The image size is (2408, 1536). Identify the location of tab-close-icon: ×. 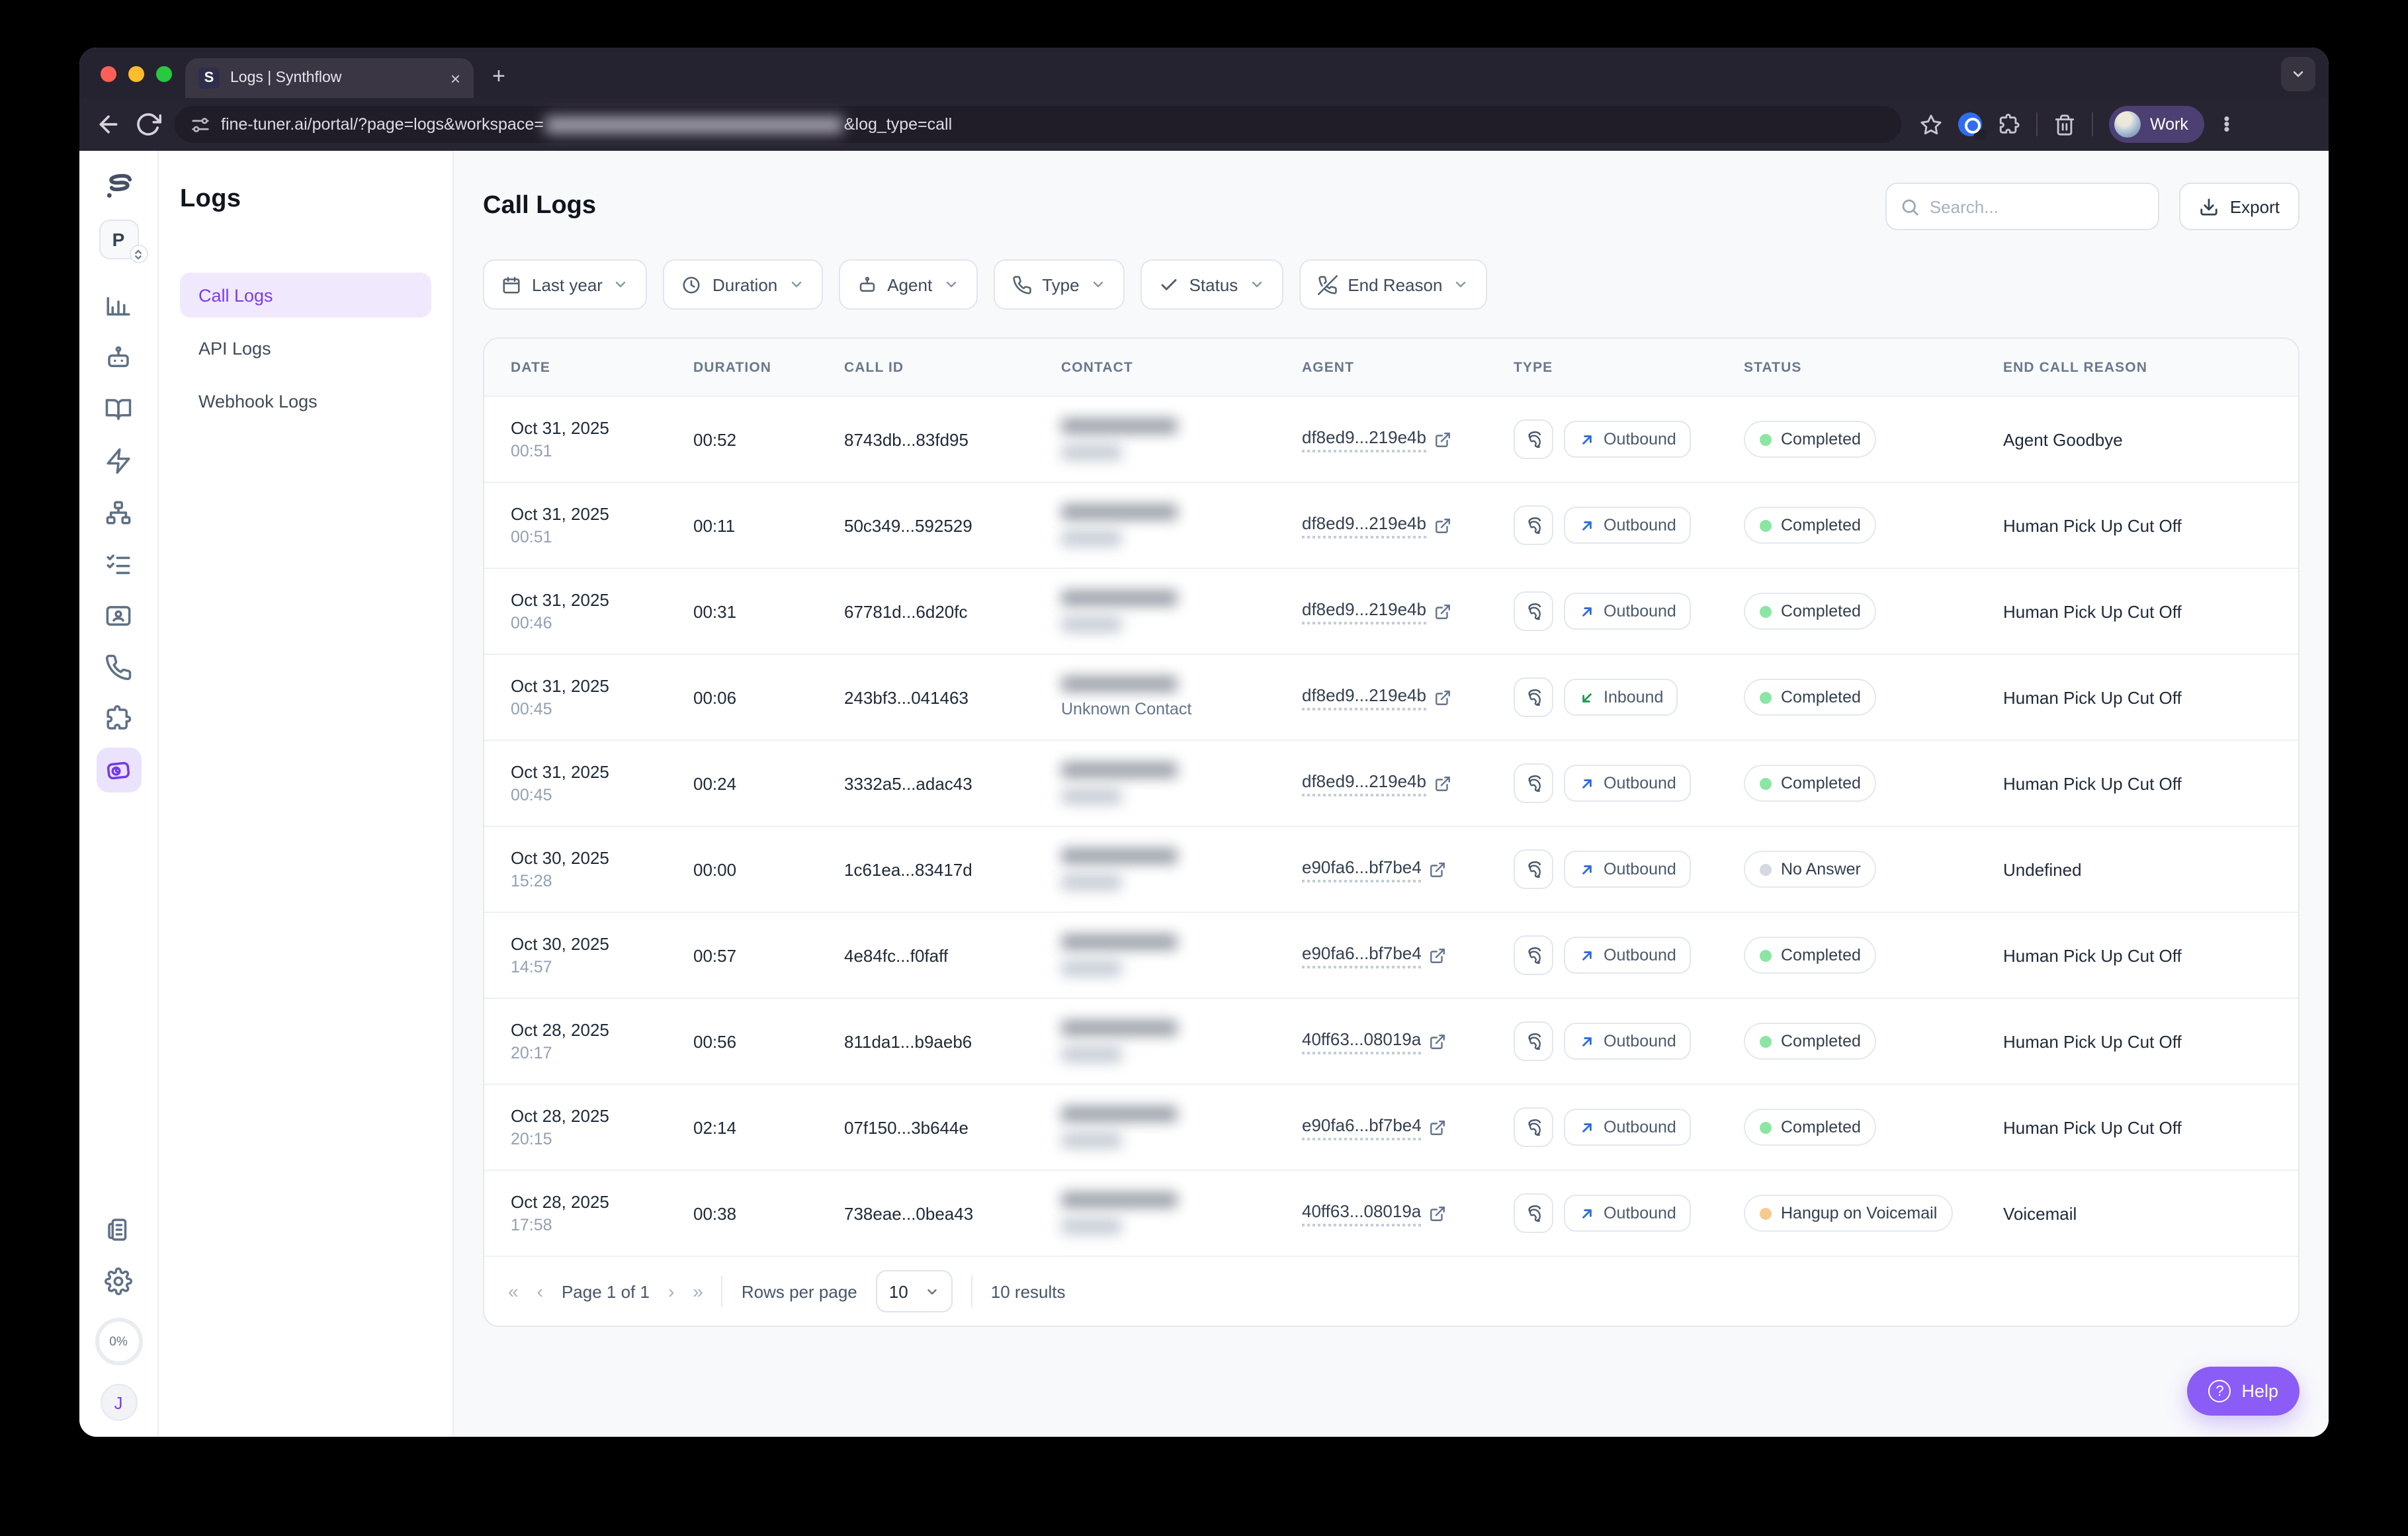
(455, 78).